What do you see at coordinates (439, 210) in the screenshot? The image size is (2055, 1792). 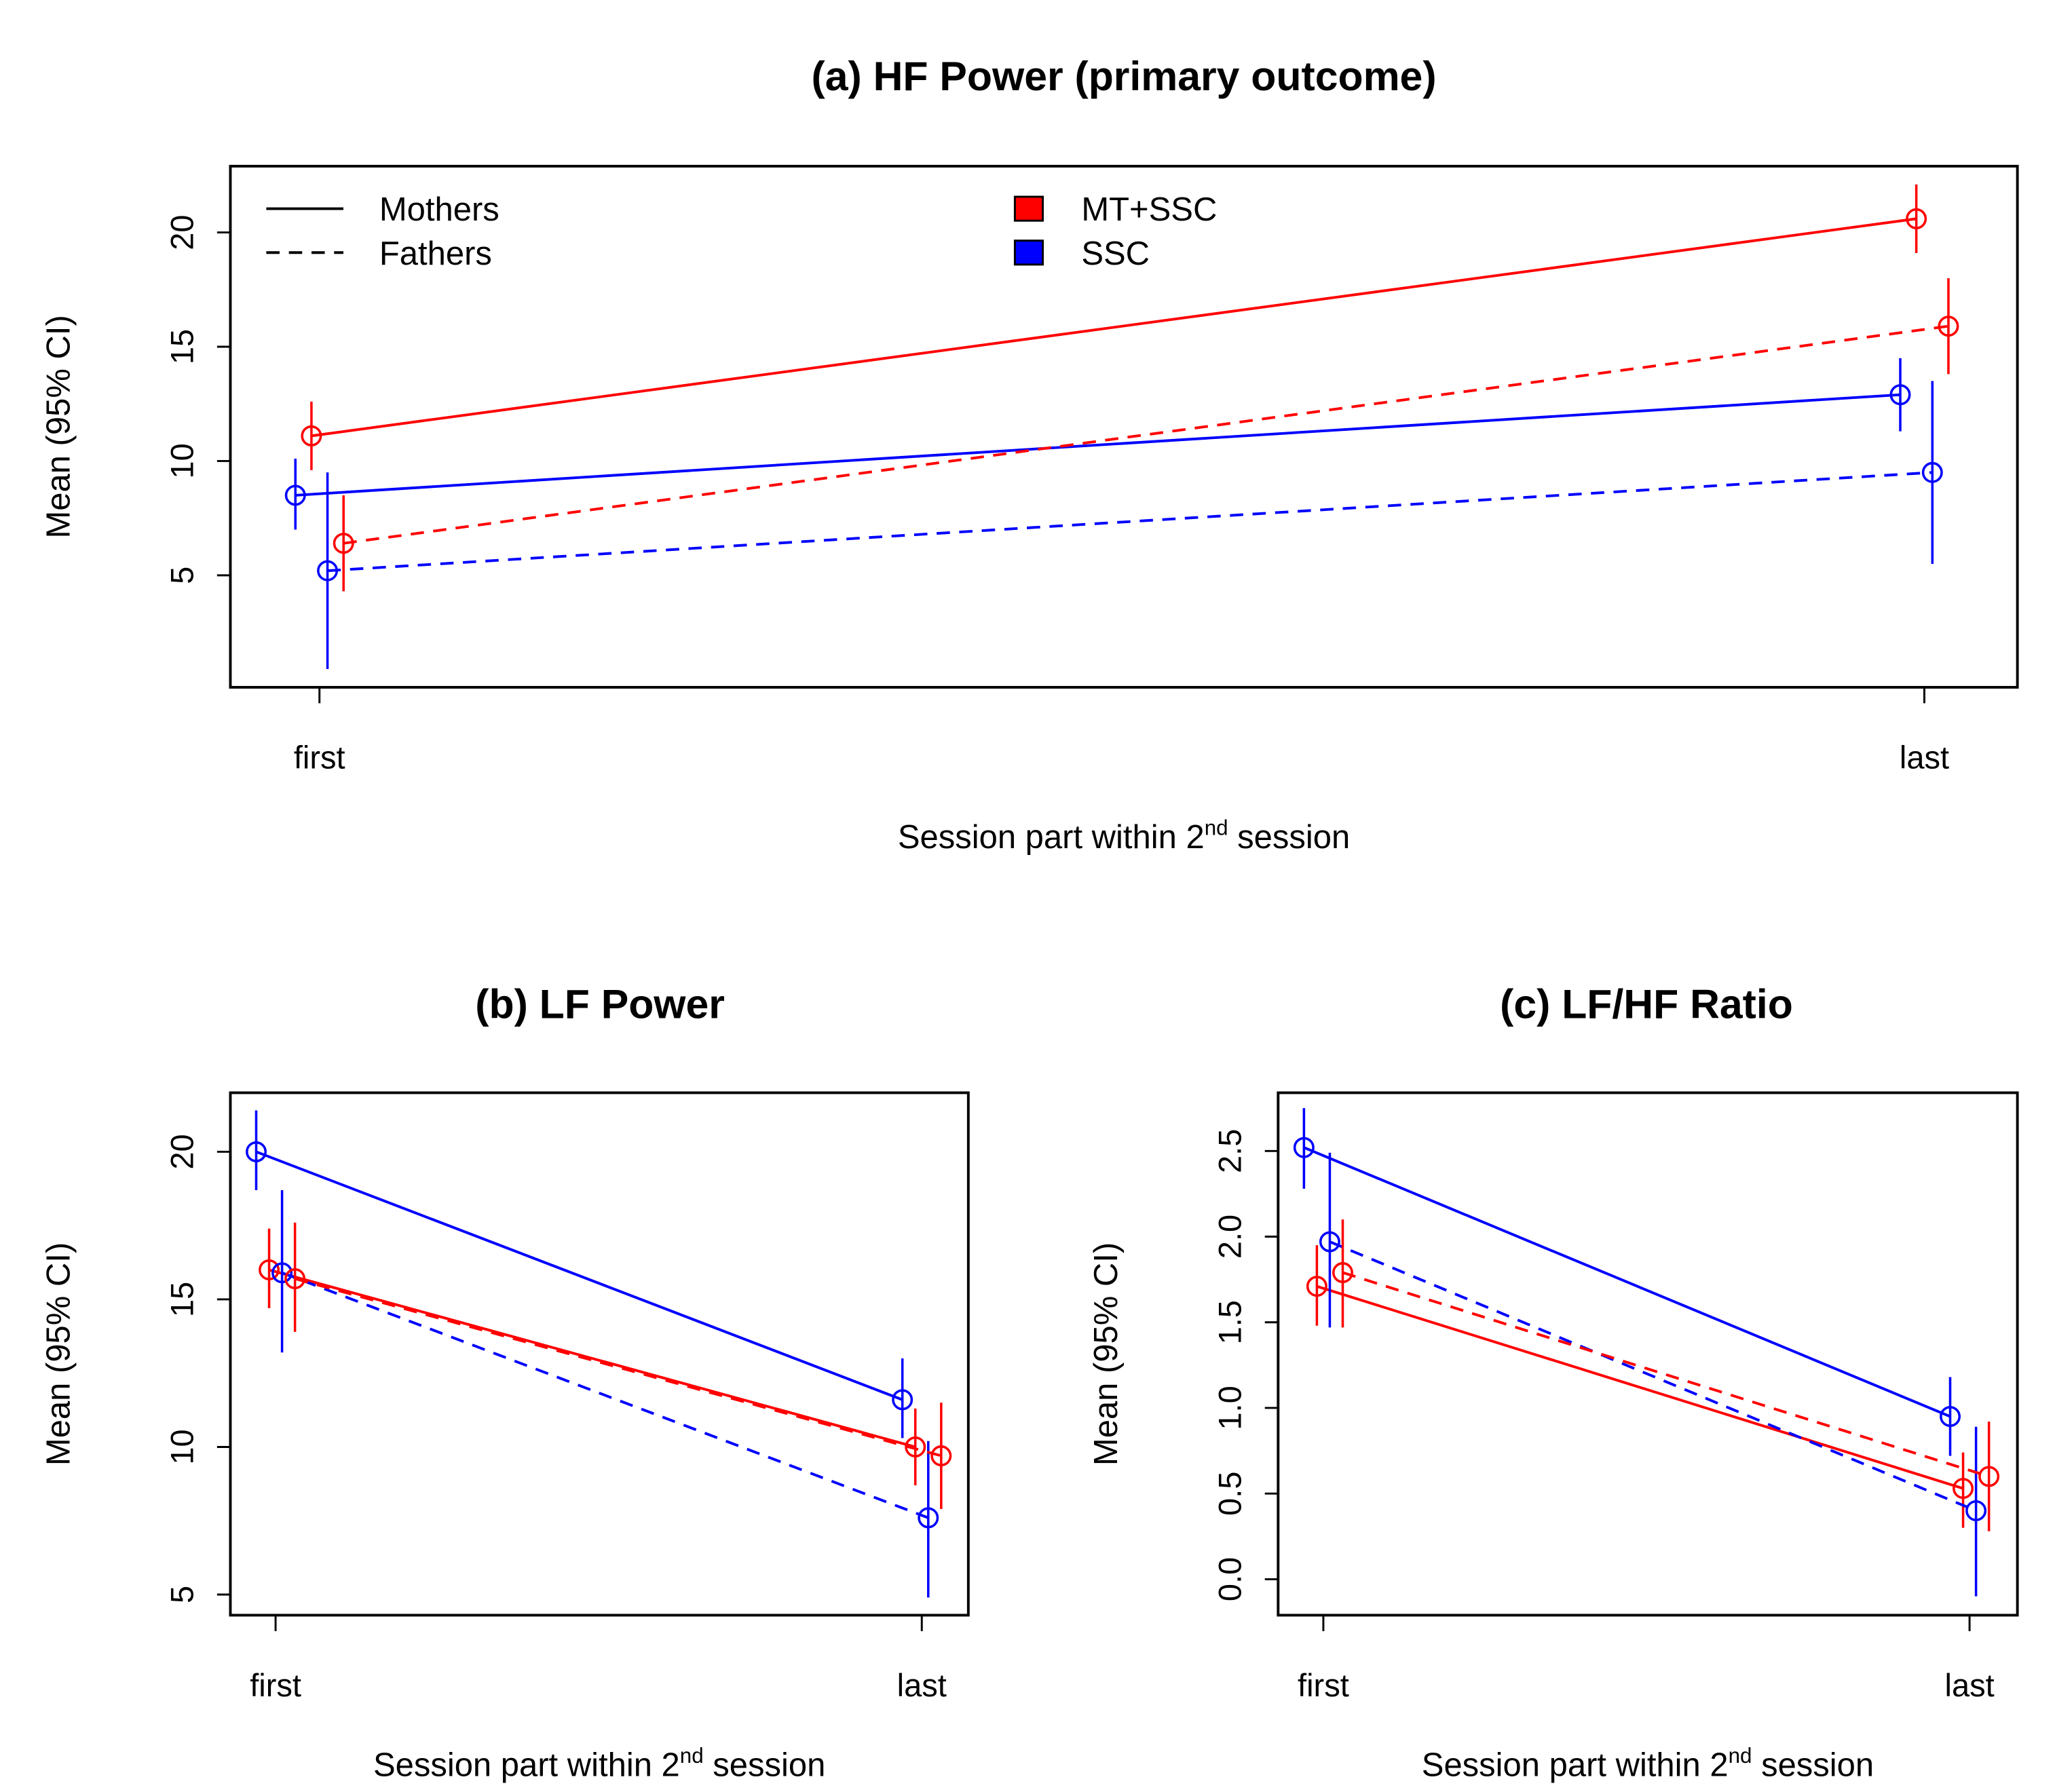 I see `legend-label: Mothers` at bounding box center [439, 210].